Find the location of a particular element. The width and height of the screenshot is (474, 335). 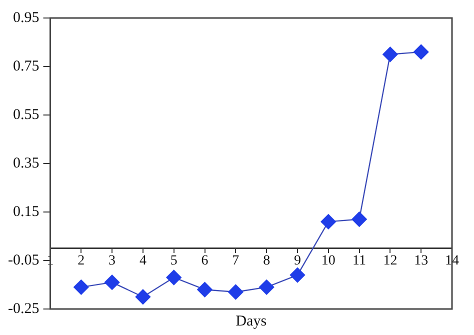

x-tick-label: 6 is located at coordinates (204, 260).